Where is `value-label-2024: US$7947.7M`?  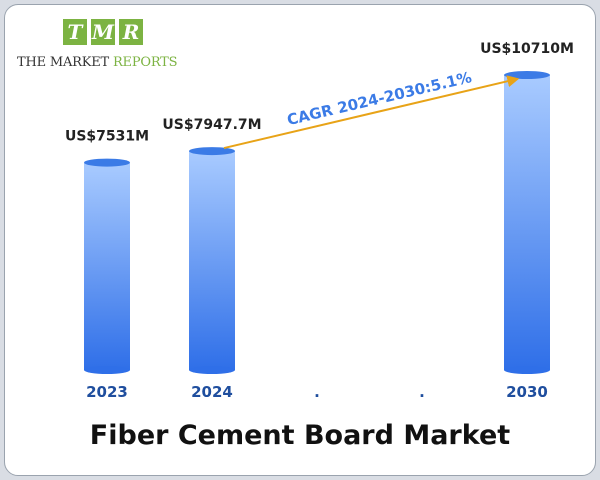
value-label-2024: US$7947.7M is located at coordinates (211, 125).